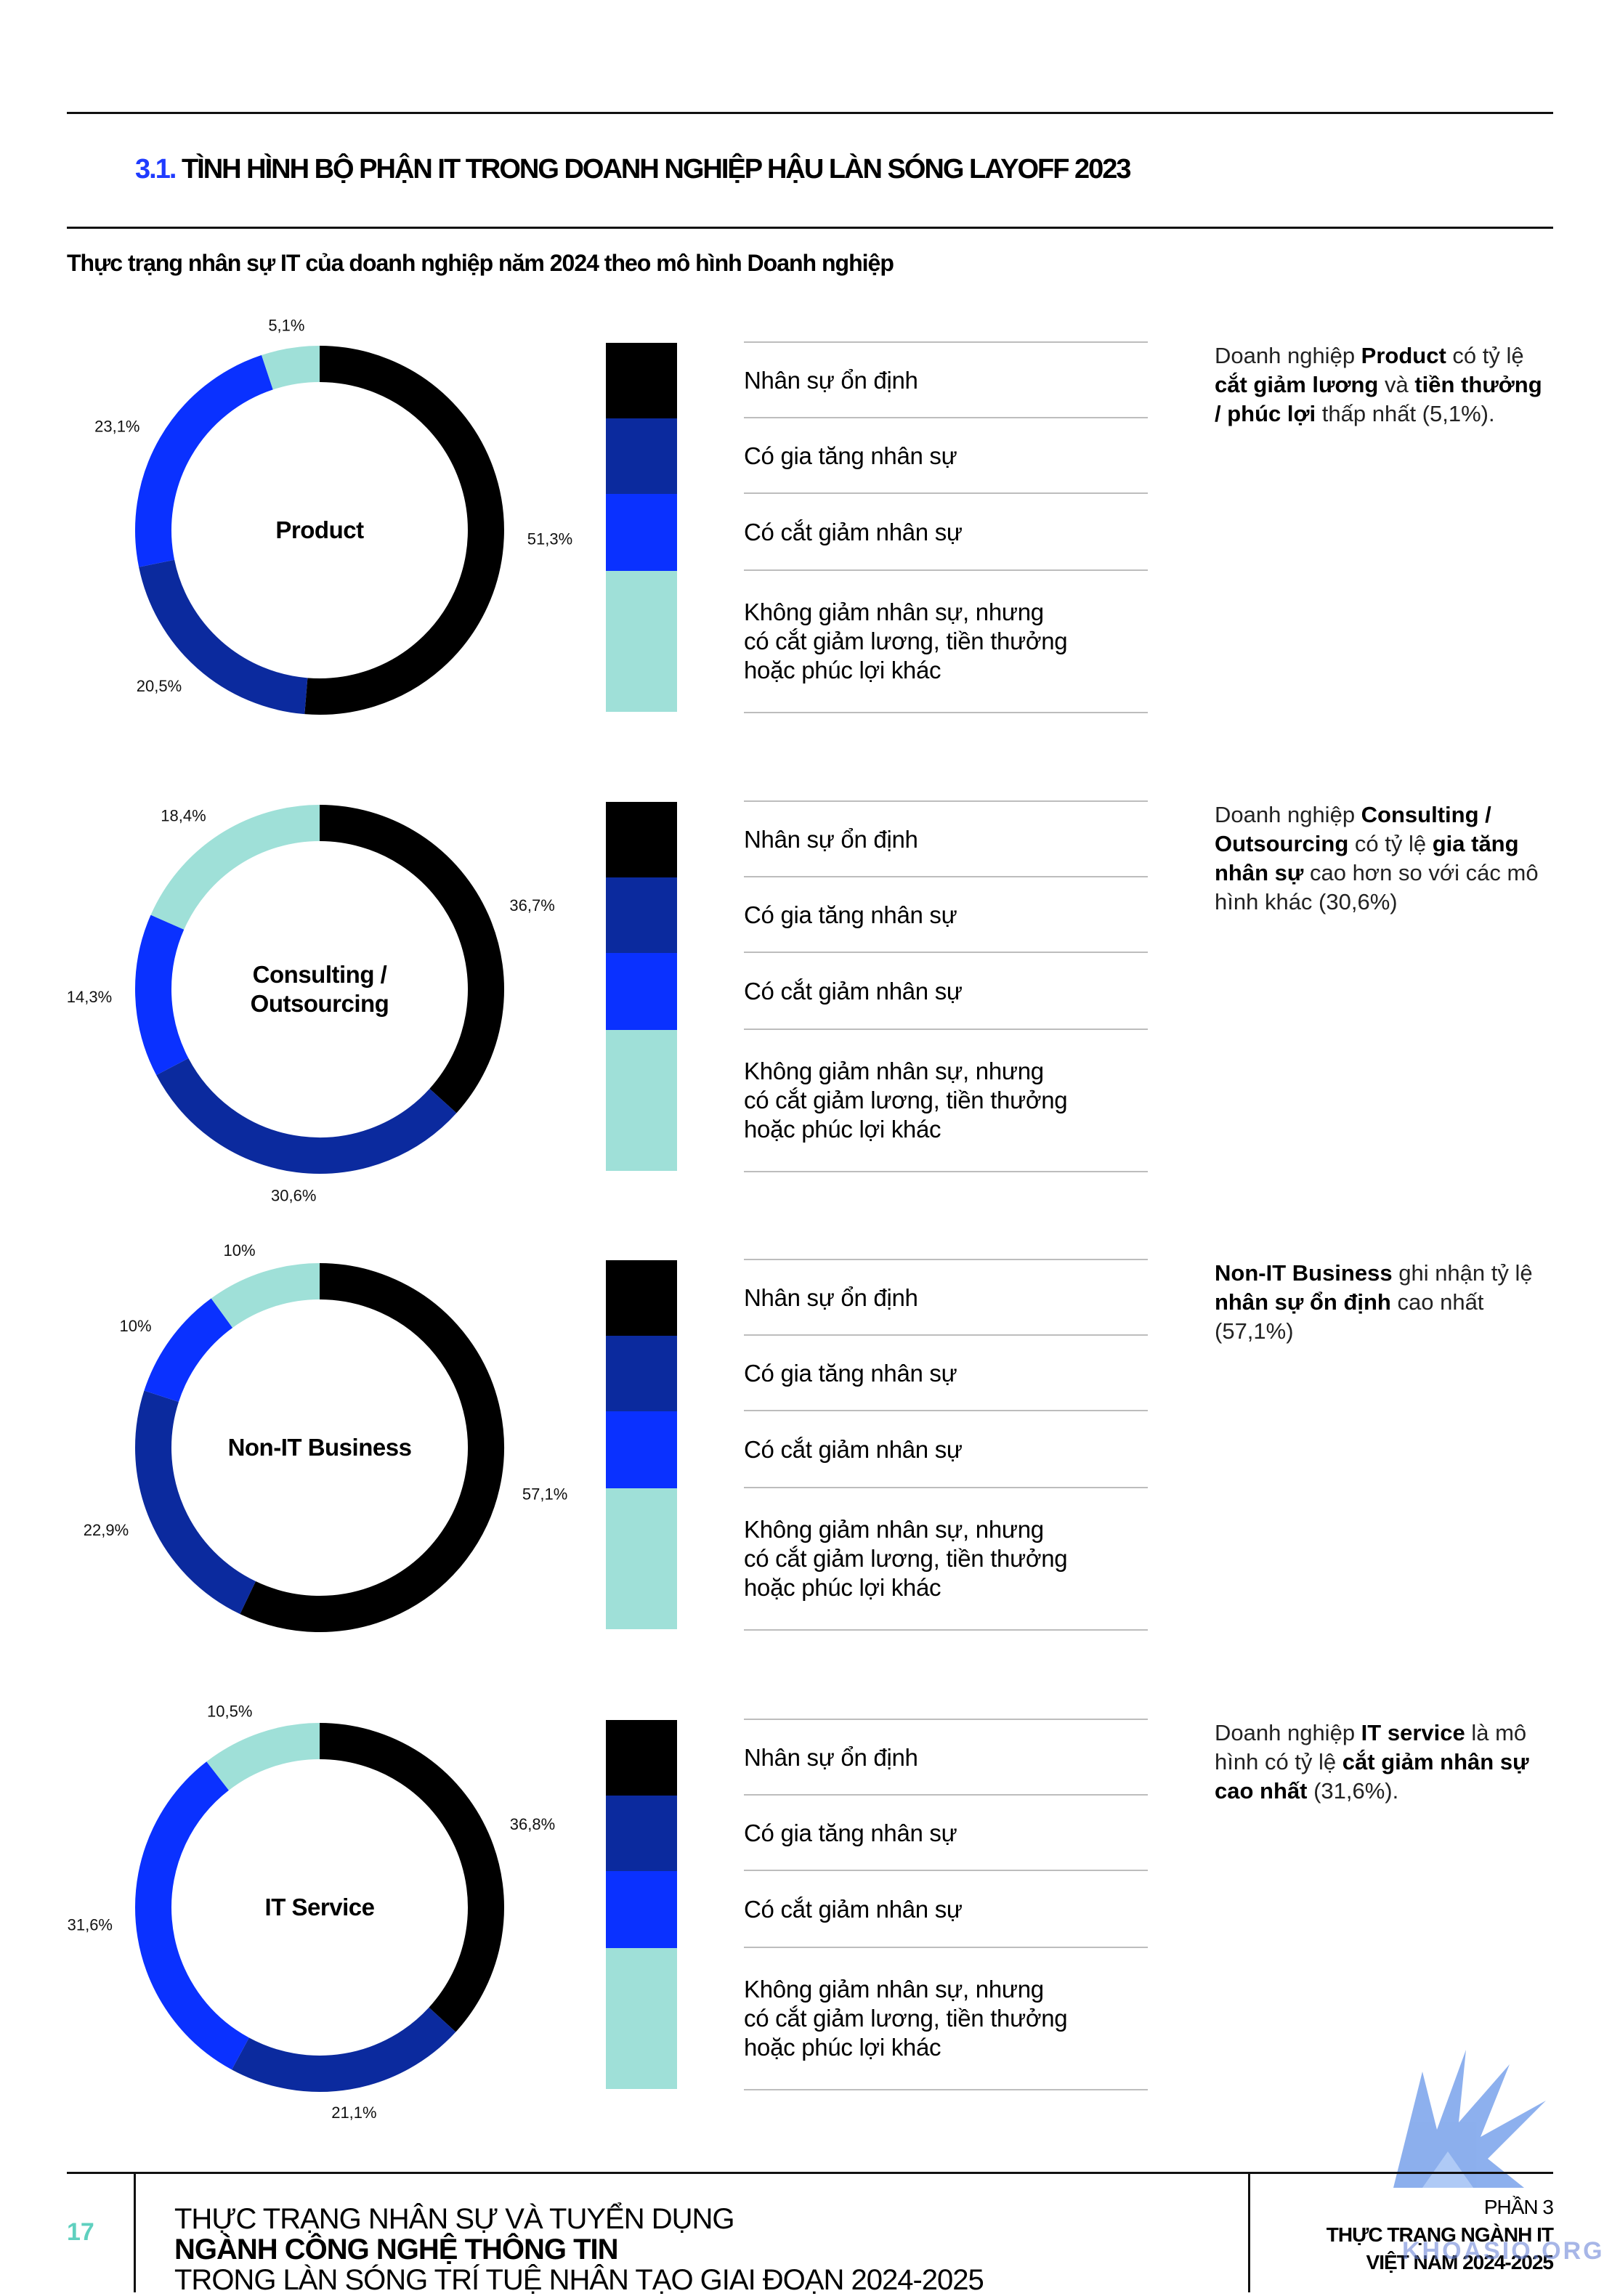 The height and width of the screenshot is (2296, 1620). I want to click on footer-divider-left, so click(135, 2232).